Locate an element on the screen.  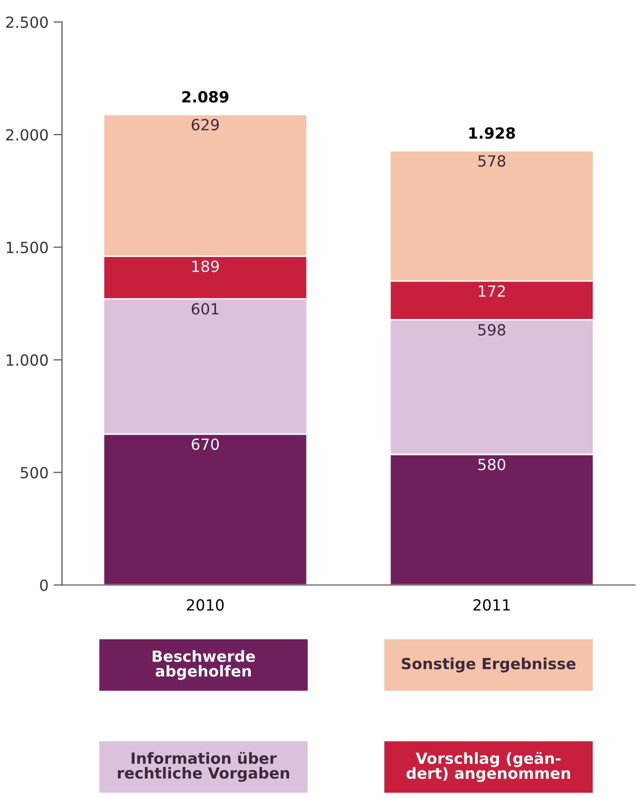
text: Sonstige Ergebnisse is located at coordinates (489, 665).